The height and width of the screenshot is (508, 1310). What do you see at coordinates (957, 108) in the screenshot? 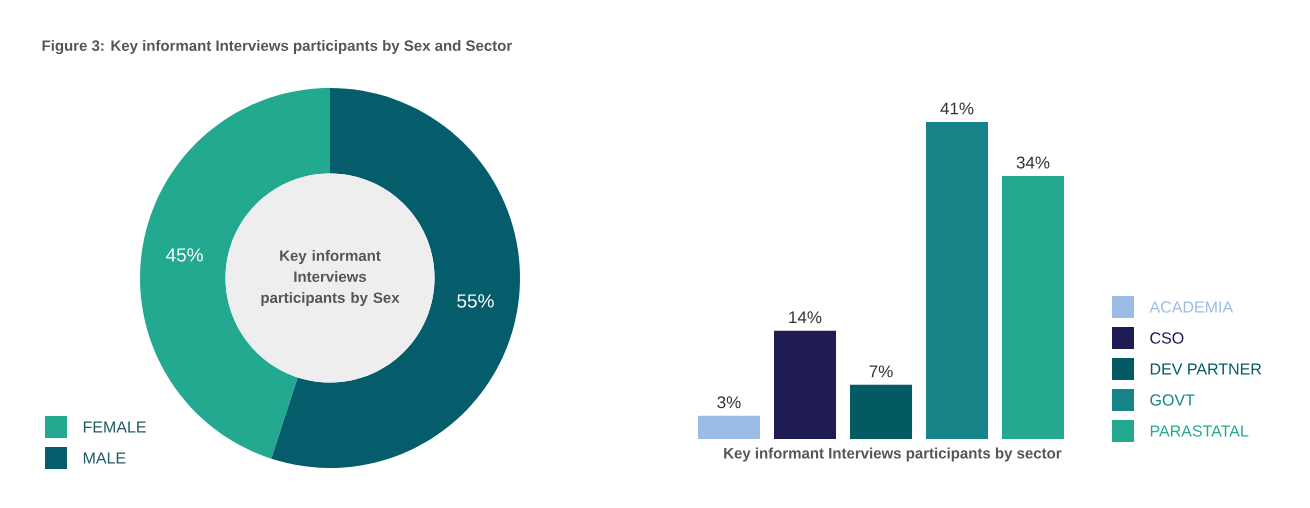
I see `data-label: 41%` at bounding box center [957, 108].